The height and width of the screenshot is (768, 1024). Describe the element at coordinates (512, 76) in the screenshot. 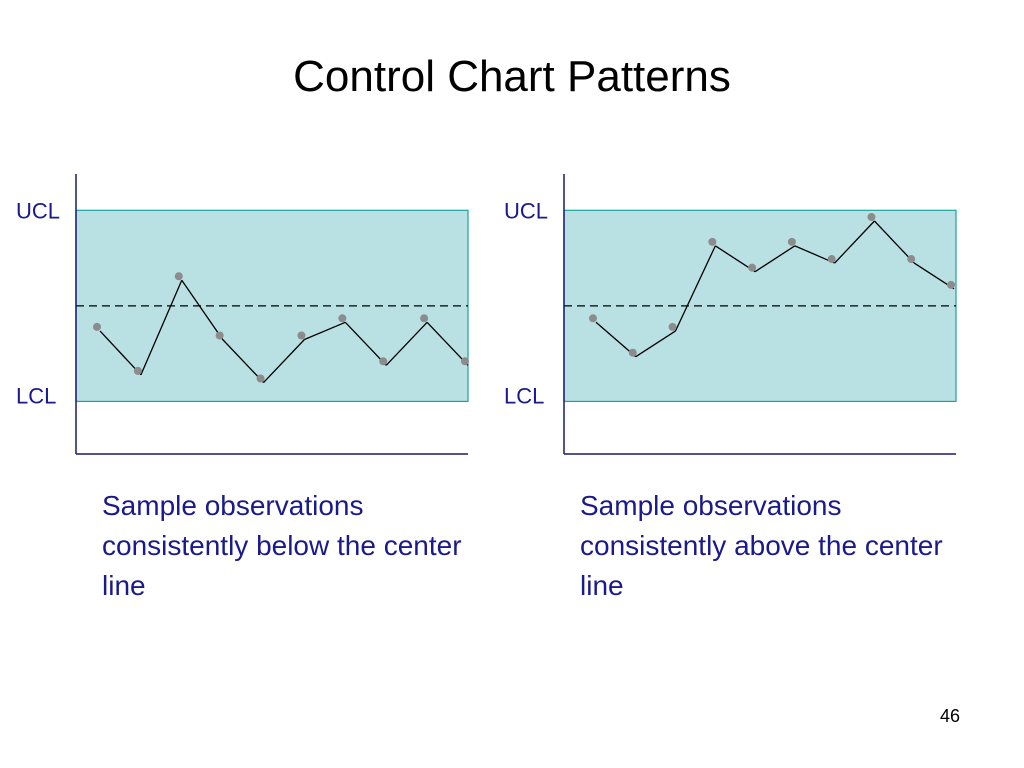

I see `slide-title: Control Chart Patterns` at that location.